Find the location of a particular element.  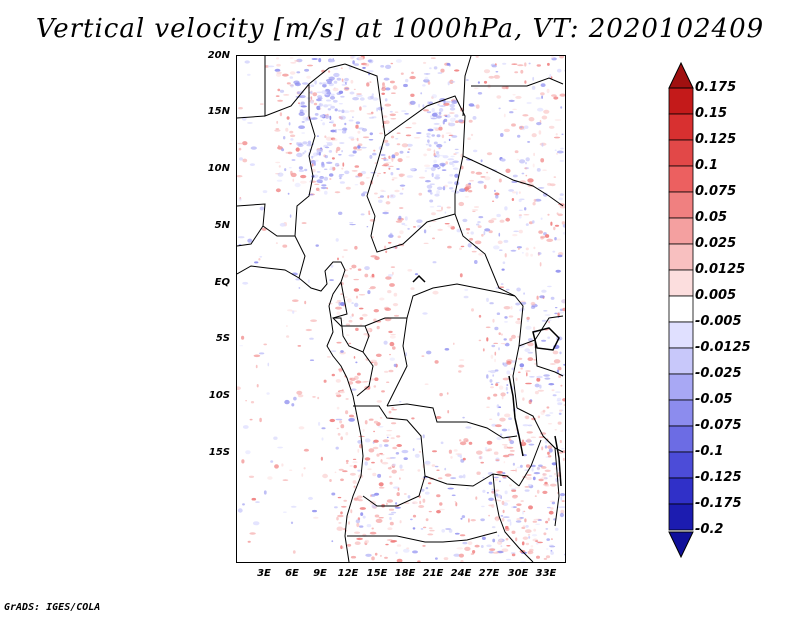

colorbar-label: -0.075 is located at coordinates (718, 425).